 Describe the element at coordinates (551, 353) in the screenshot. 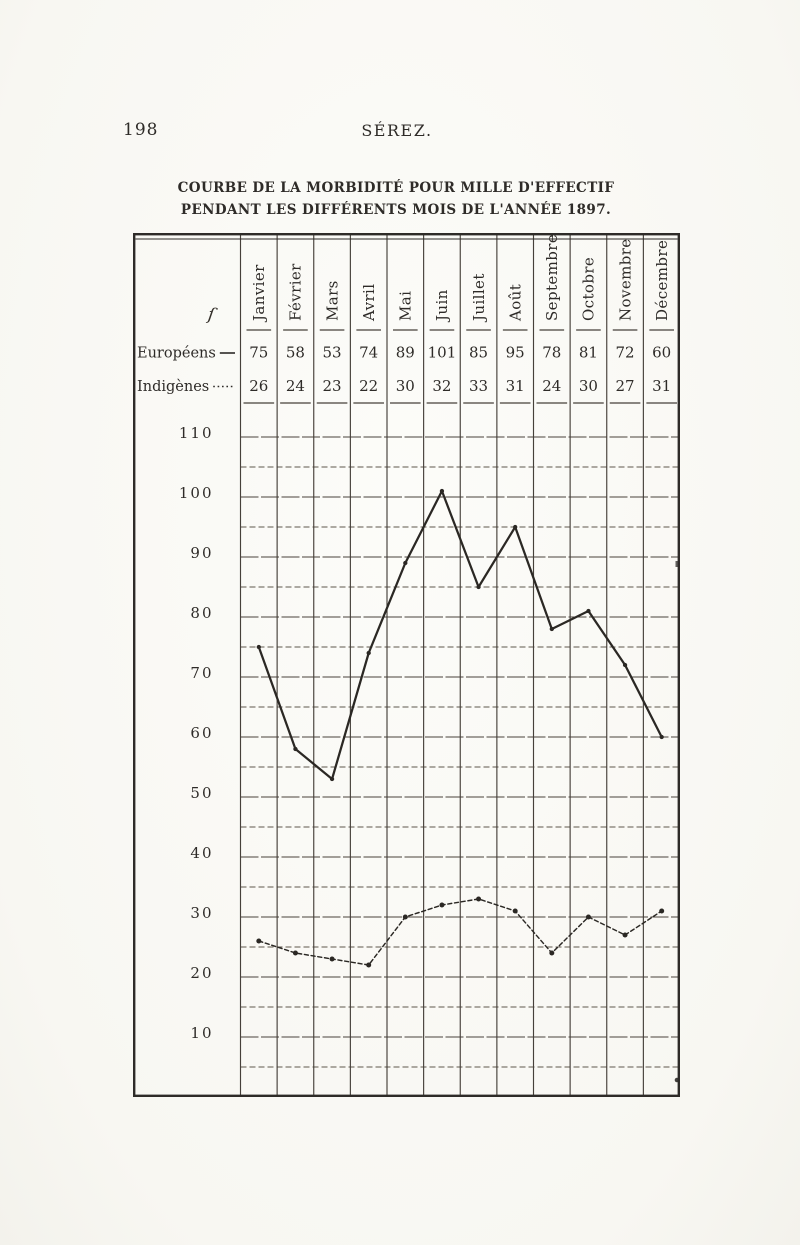

I see `europeens-value-cell: 78` at that location.